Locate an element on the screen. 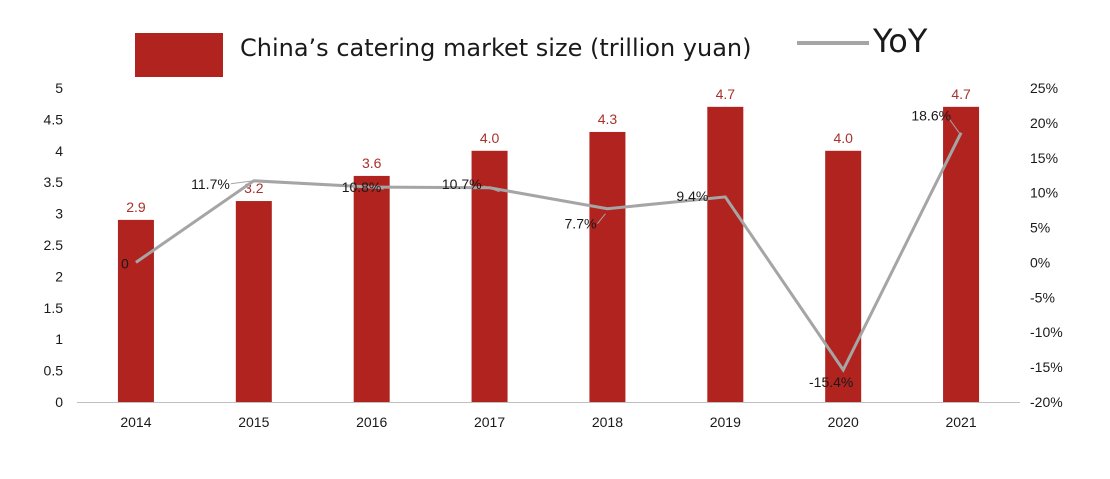  y-right-tick-label: 25% is located at coordinates (1044, 88).